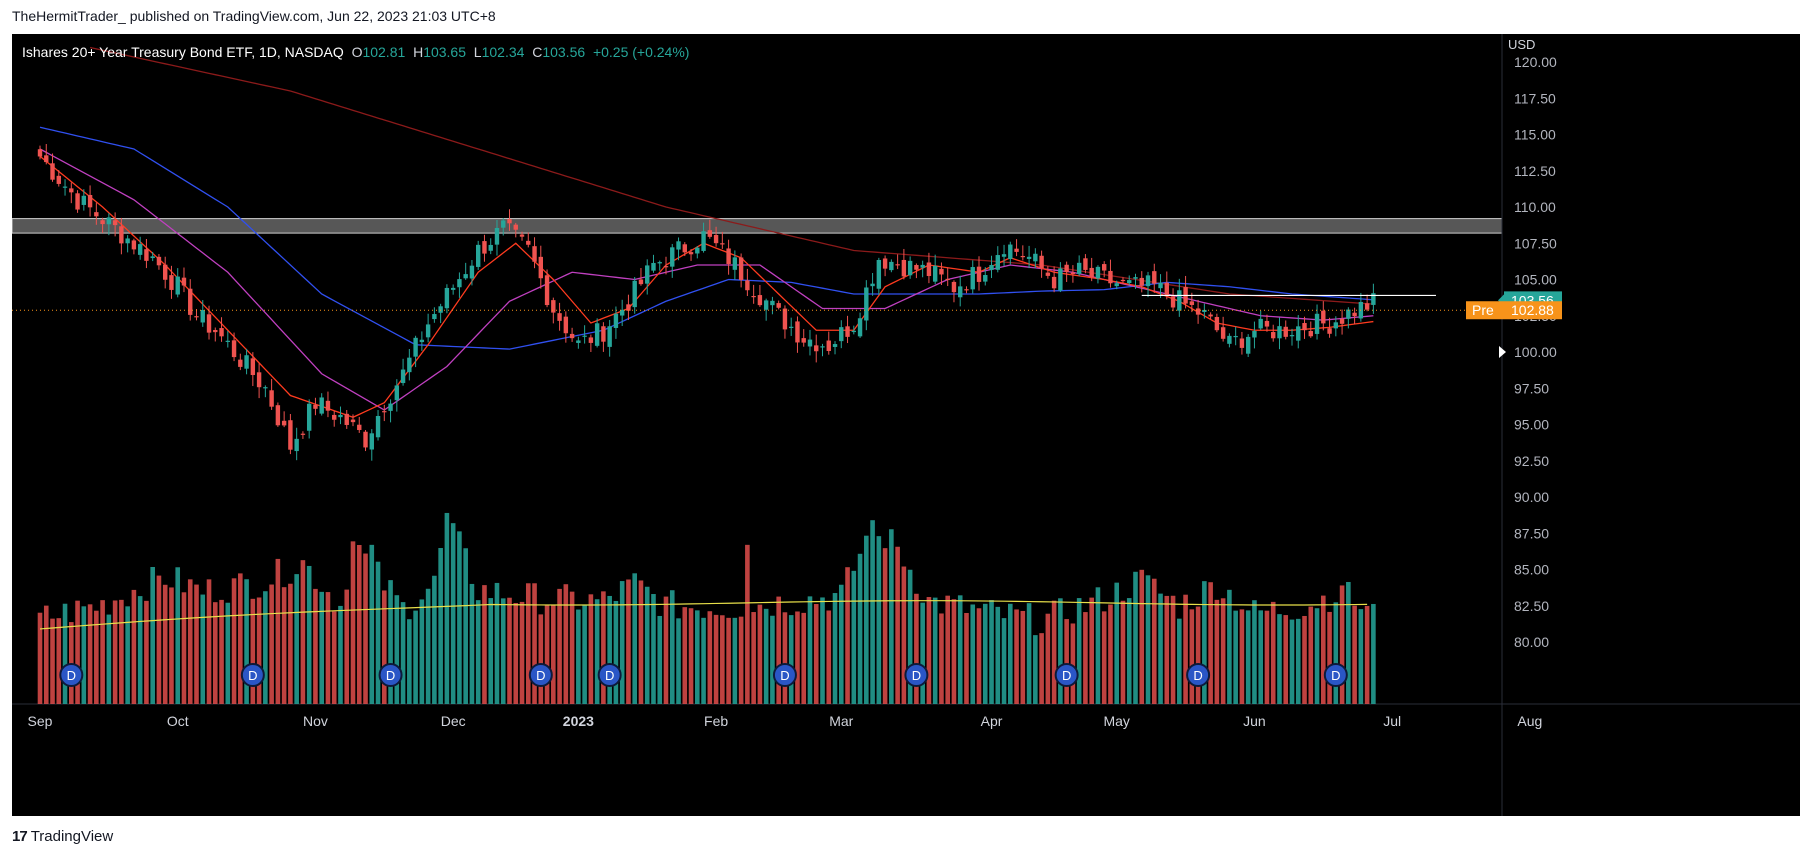 The width and height of the screenshot is (1814, 861). What do you see at coordinates (564, 52) in the screenshot?
I see `close-value: 103.56` at bounding box center [564, 52].